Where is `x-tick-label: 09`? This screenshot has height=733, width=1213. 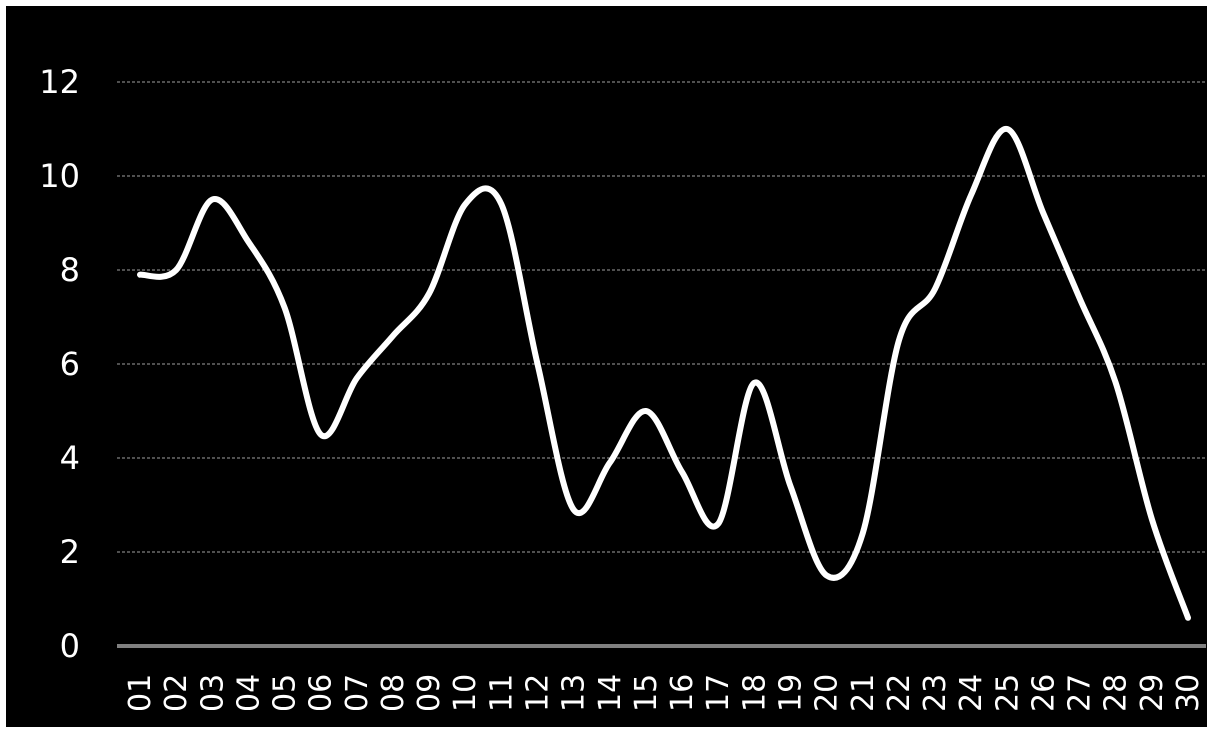 x-tick-label: 09 is located at coordinates (429, 693).